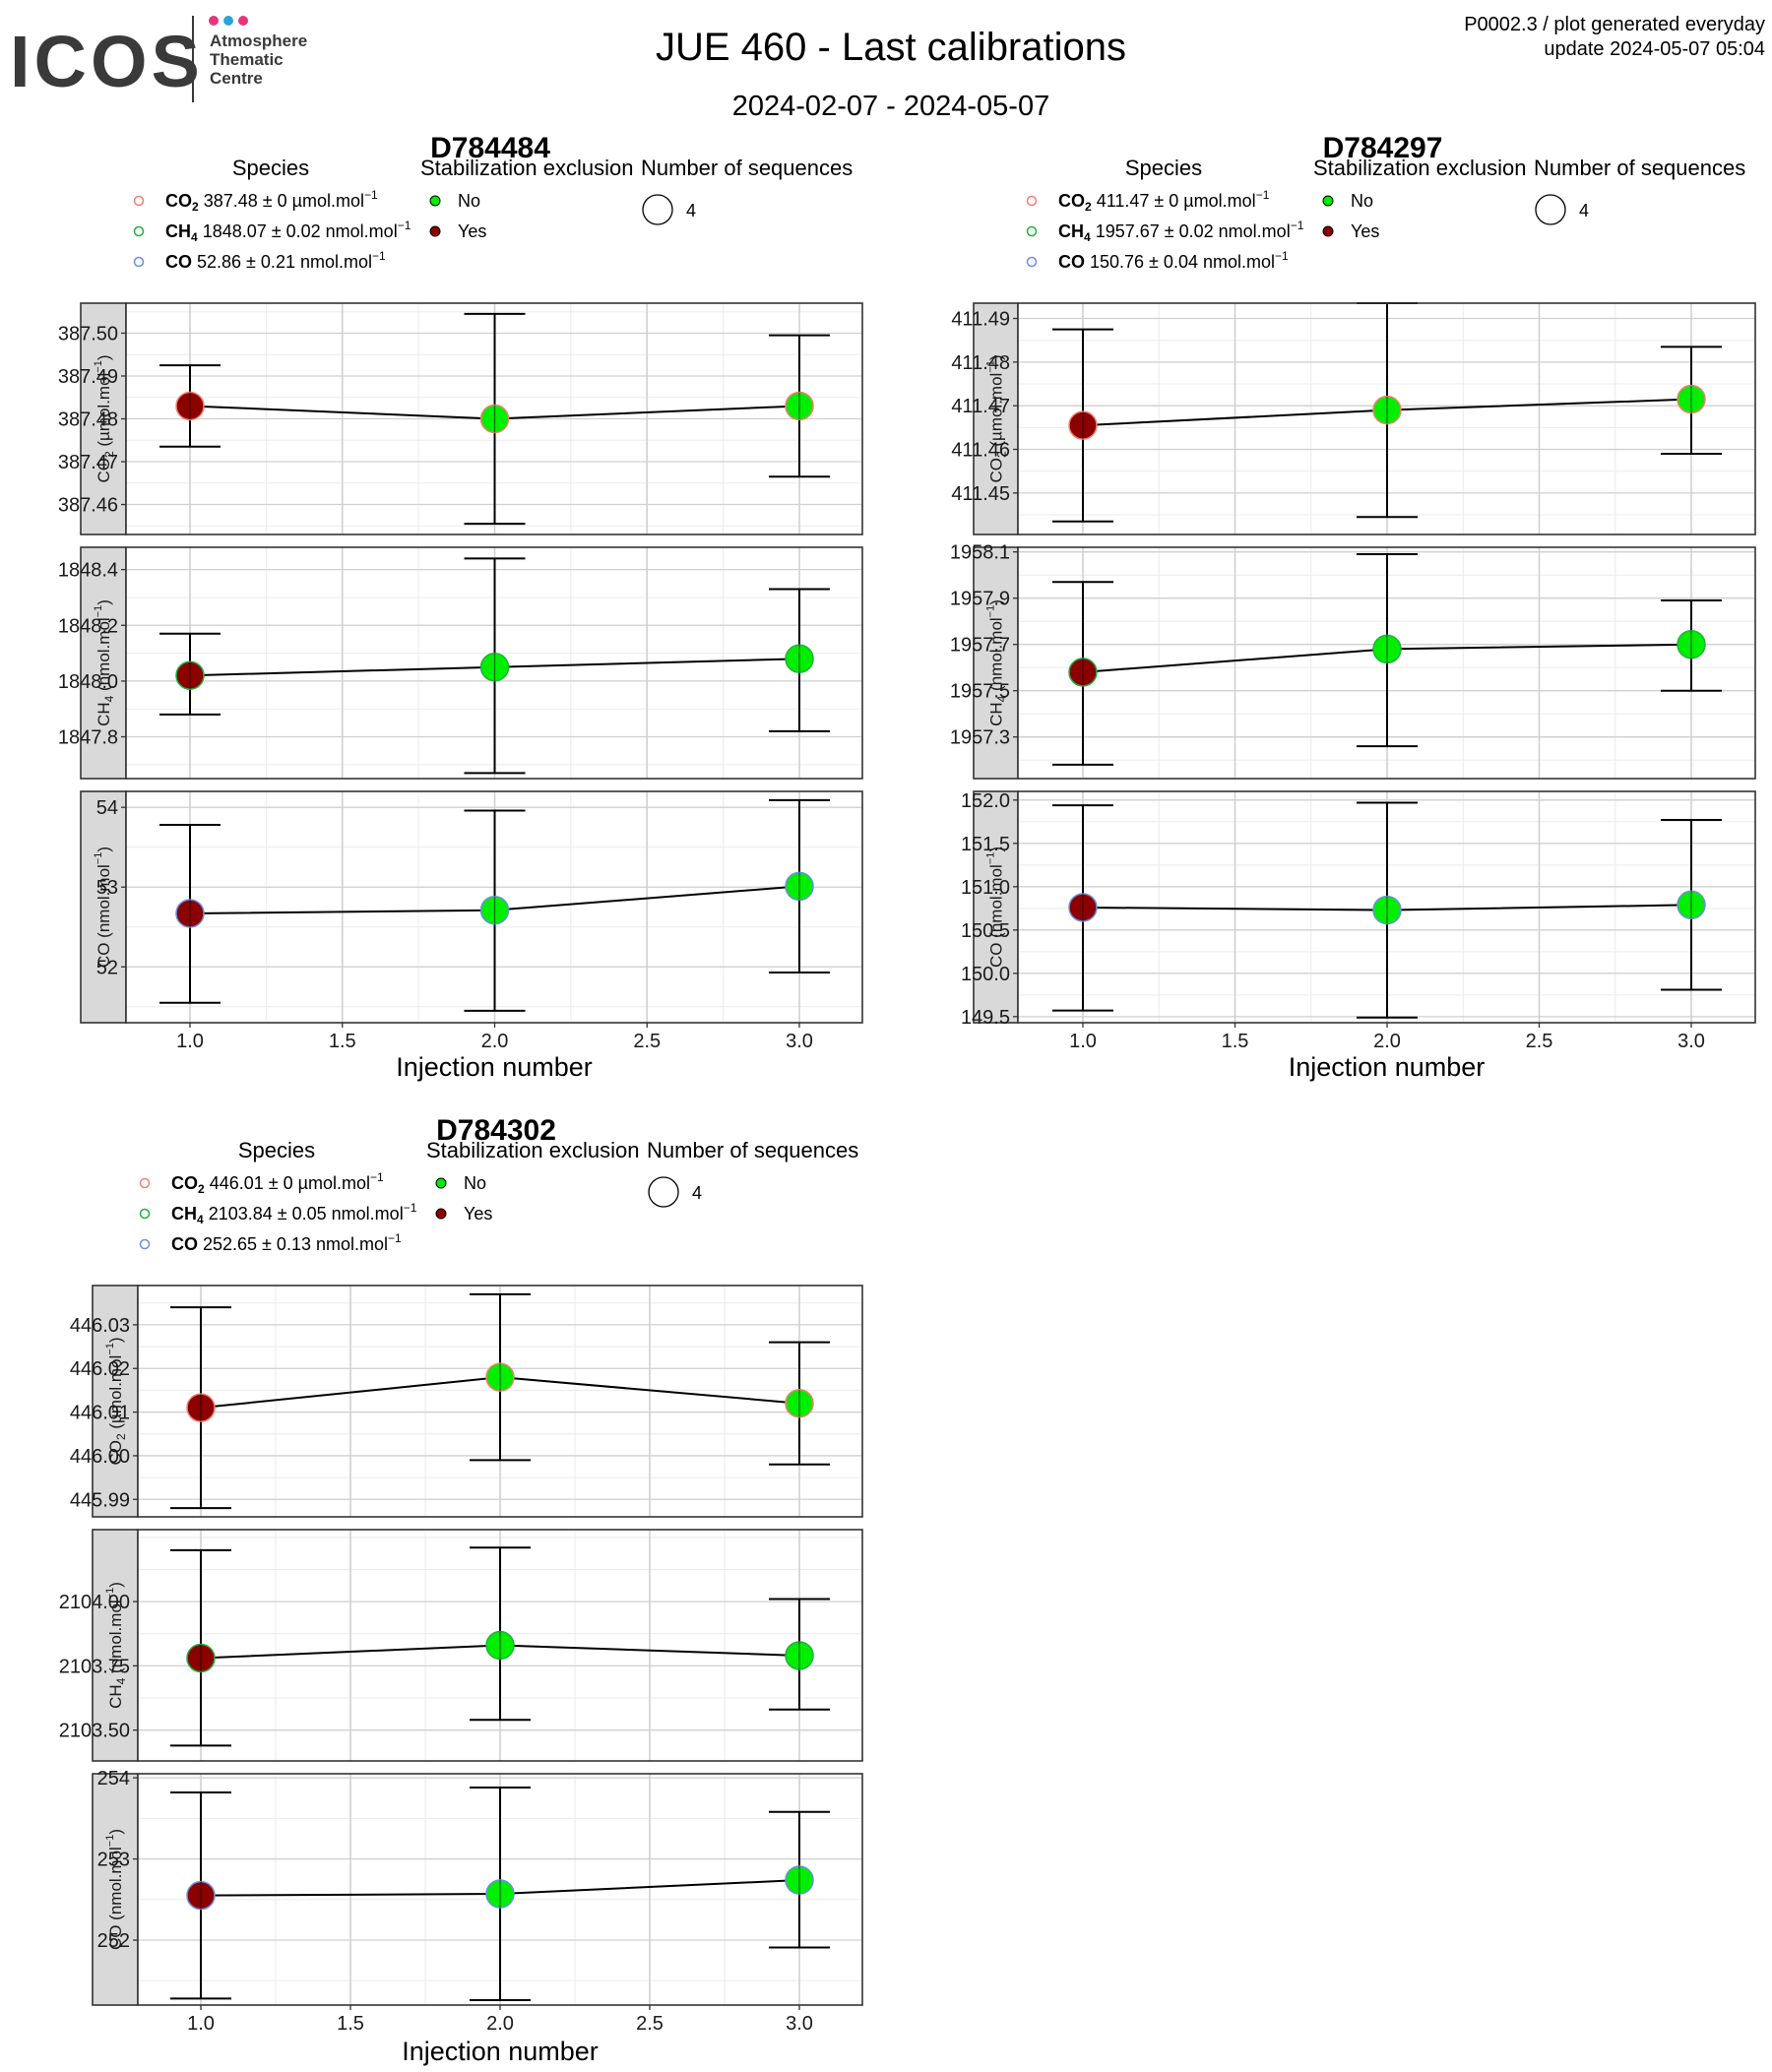  Describe the element at coordinates (985, 888) in the screenshot. I see `y-tick-label: 151.0` at that location.